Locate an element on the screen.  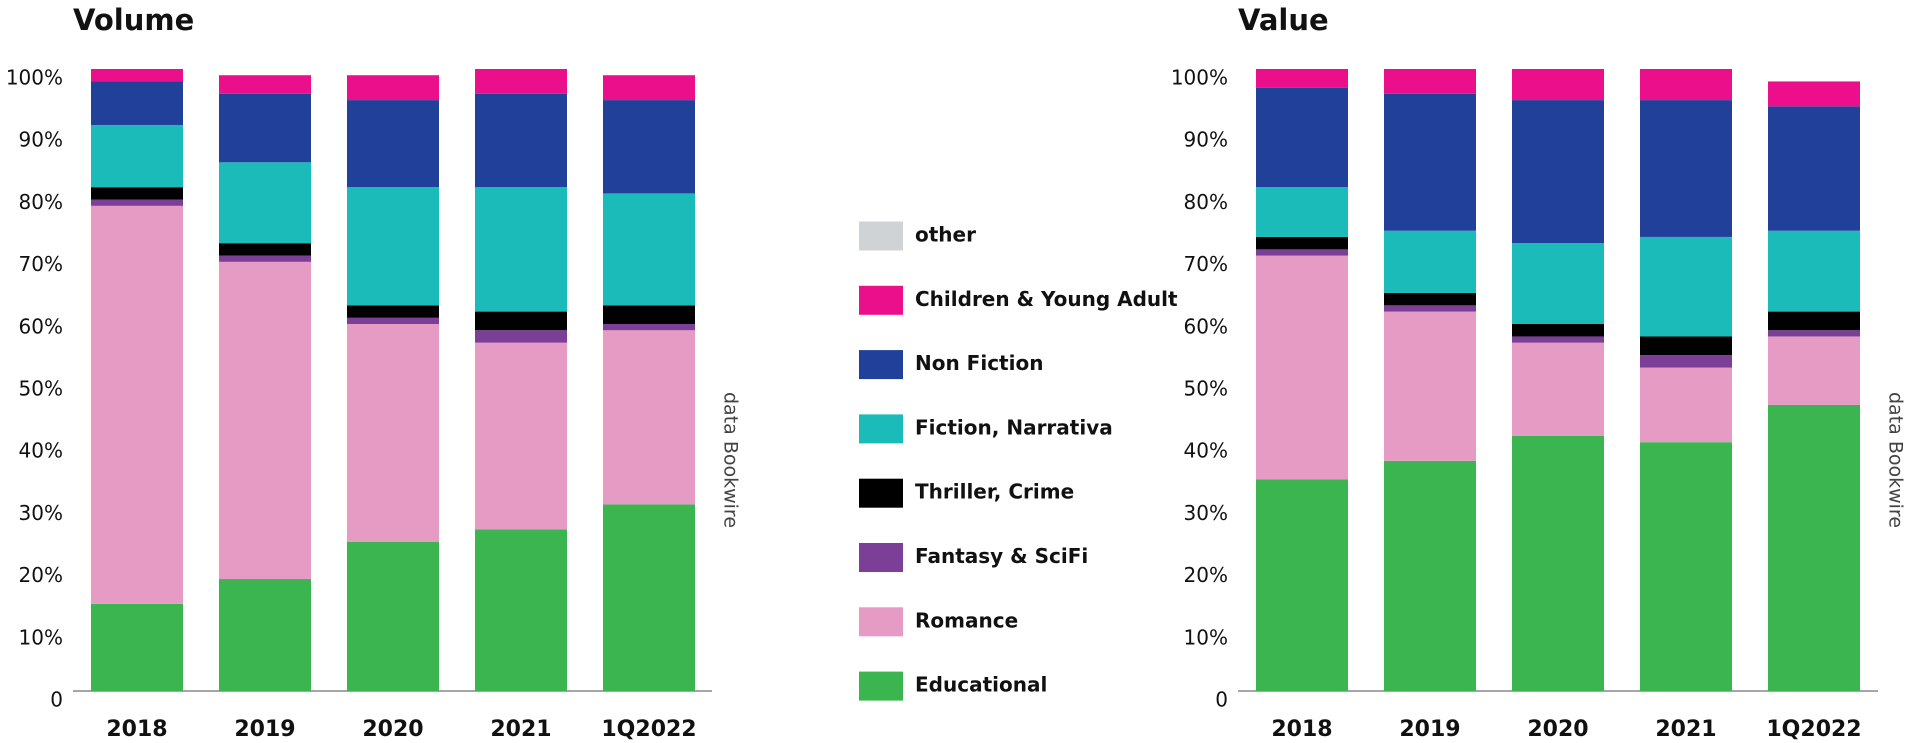
y-tick-label: 90% is located at coordinates (41, 140).